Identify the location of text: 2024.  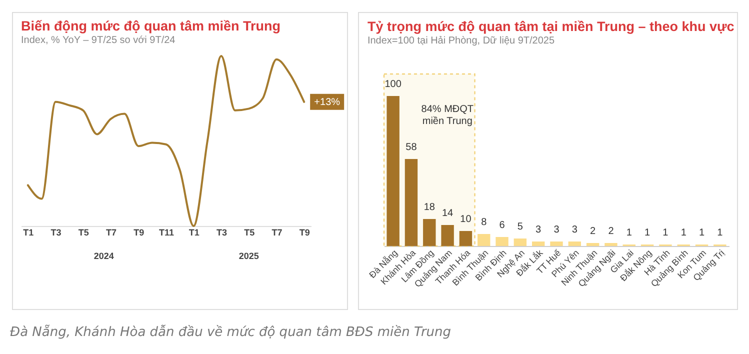
(104, 256).